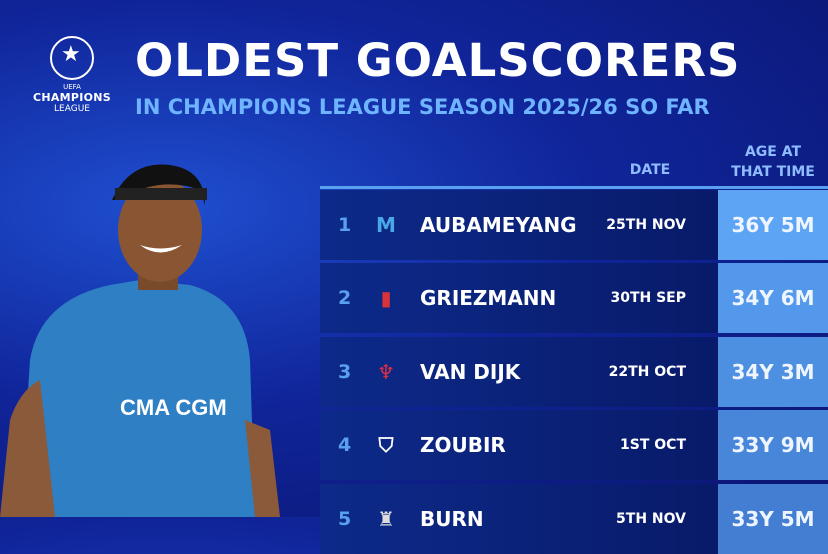  I want to click on champions-league-logo: UEFA CHAMPIONS LEAGUE, so click(72, 75).